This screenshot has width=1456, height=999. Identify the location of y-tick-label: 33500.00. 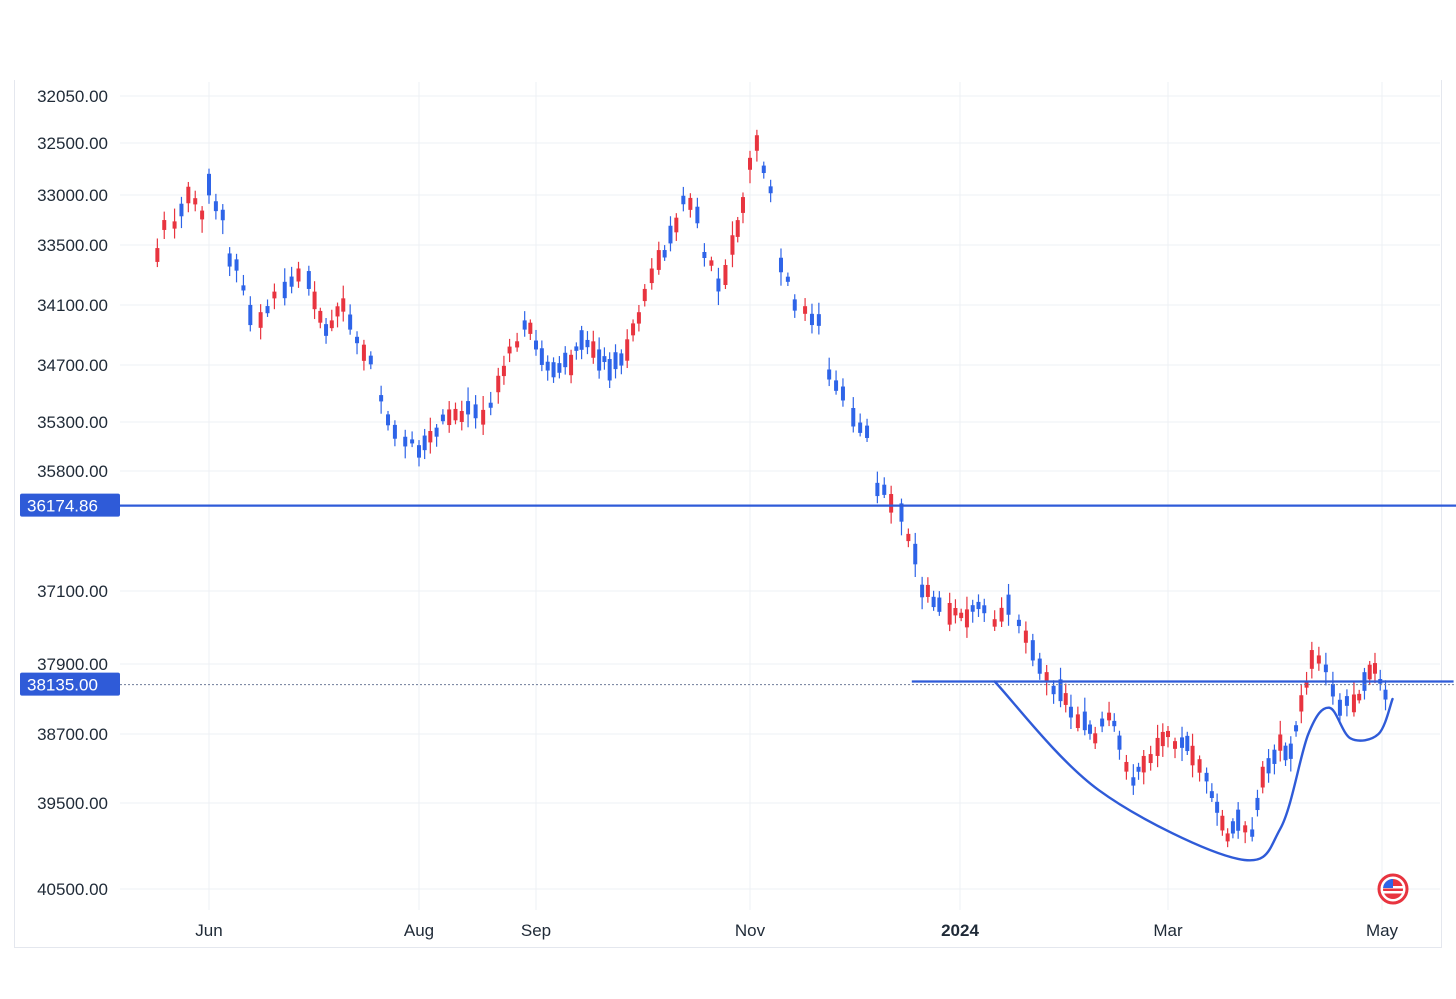
(72, 245).